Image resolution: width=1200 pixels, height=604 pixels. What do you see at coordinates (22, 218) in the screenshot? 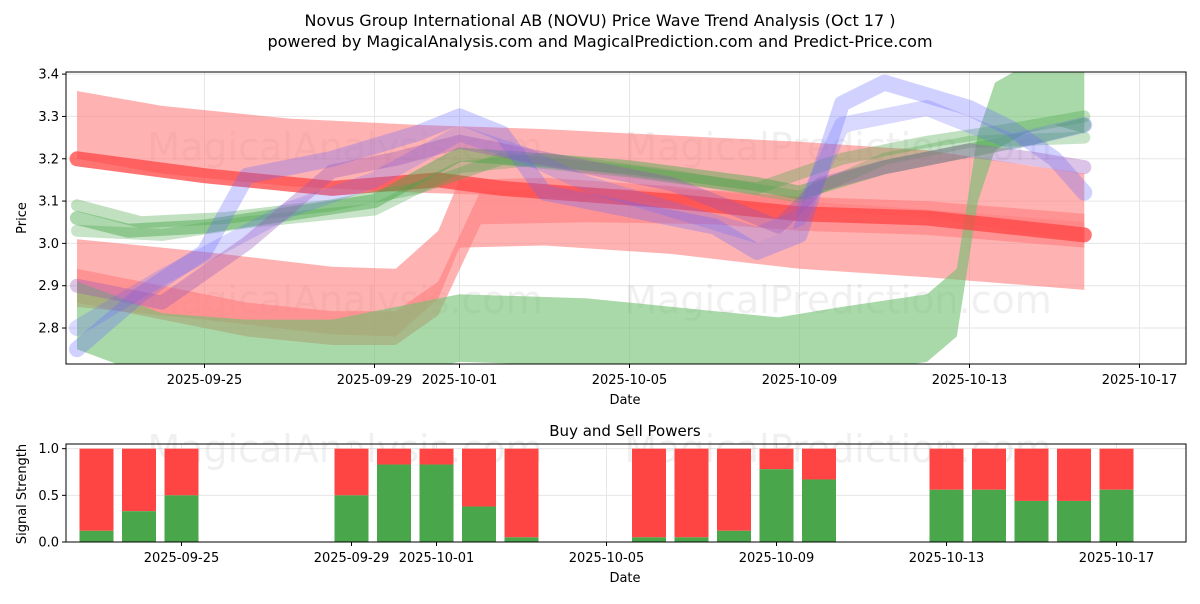
I see `price-y-label: Price` at bounding box center [22, 218].